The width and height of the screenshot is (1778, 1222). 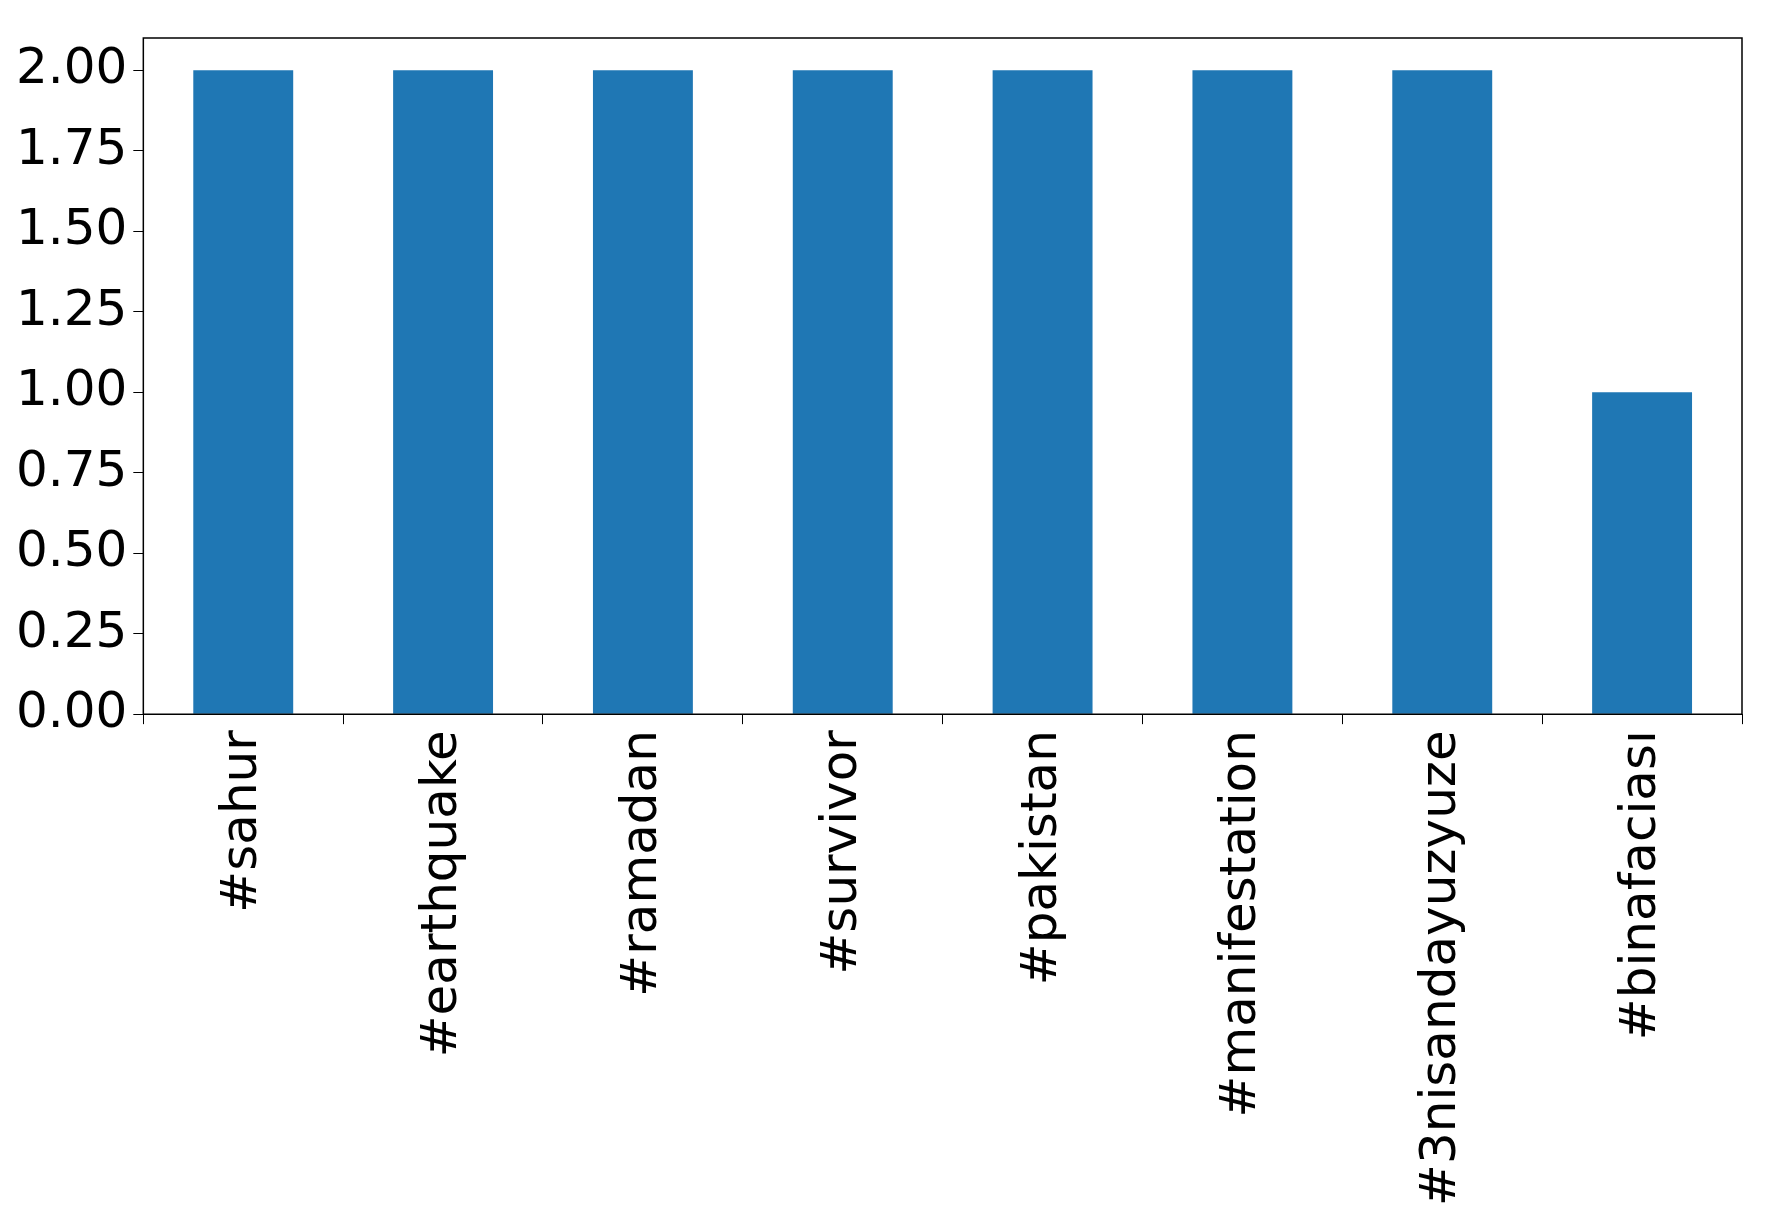 What do you see at coordinates (1638, 885) in the screenshot?
I see `x-tick-label: #binafaciası` at bounding box center [1638, 885].